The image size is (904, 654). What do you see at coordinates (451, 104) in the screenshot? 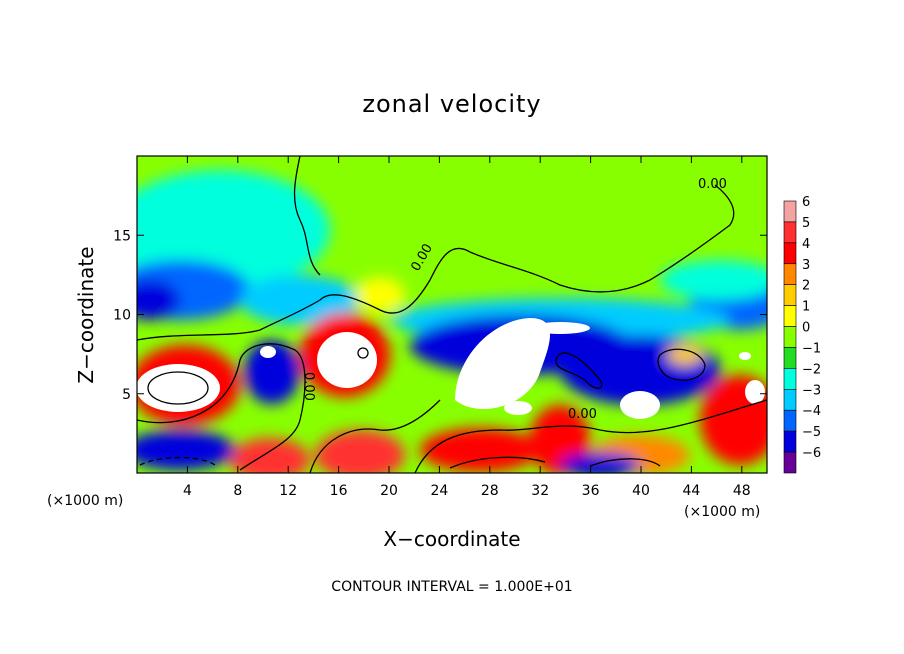
I see `chart-title: zonal velocity` at bounding box center [451, 104].